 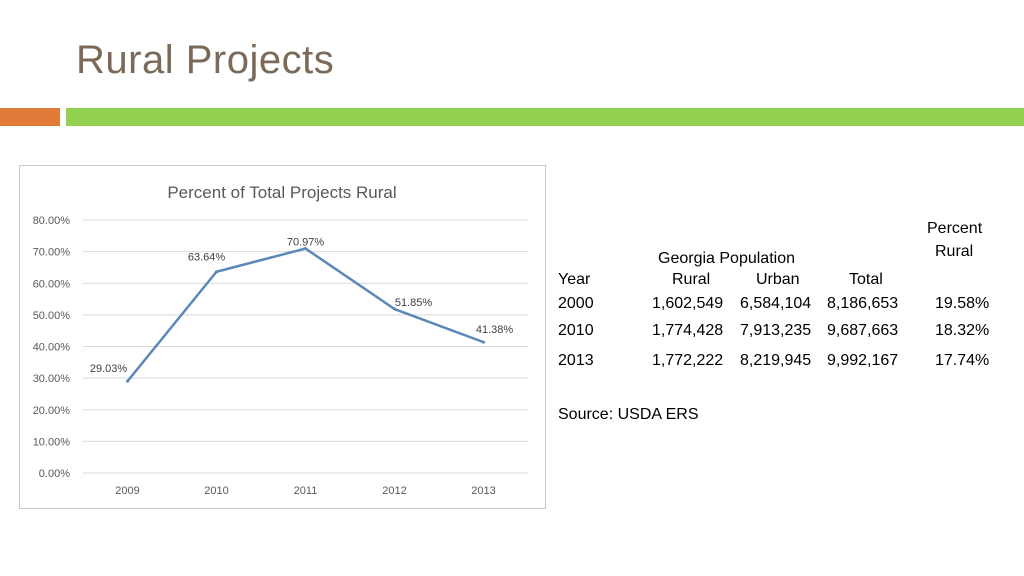 What do you see at coordinates (205, 60) in the screenshot?
I see `slide-title: Rural Projects` at bounding box center [205, 60].